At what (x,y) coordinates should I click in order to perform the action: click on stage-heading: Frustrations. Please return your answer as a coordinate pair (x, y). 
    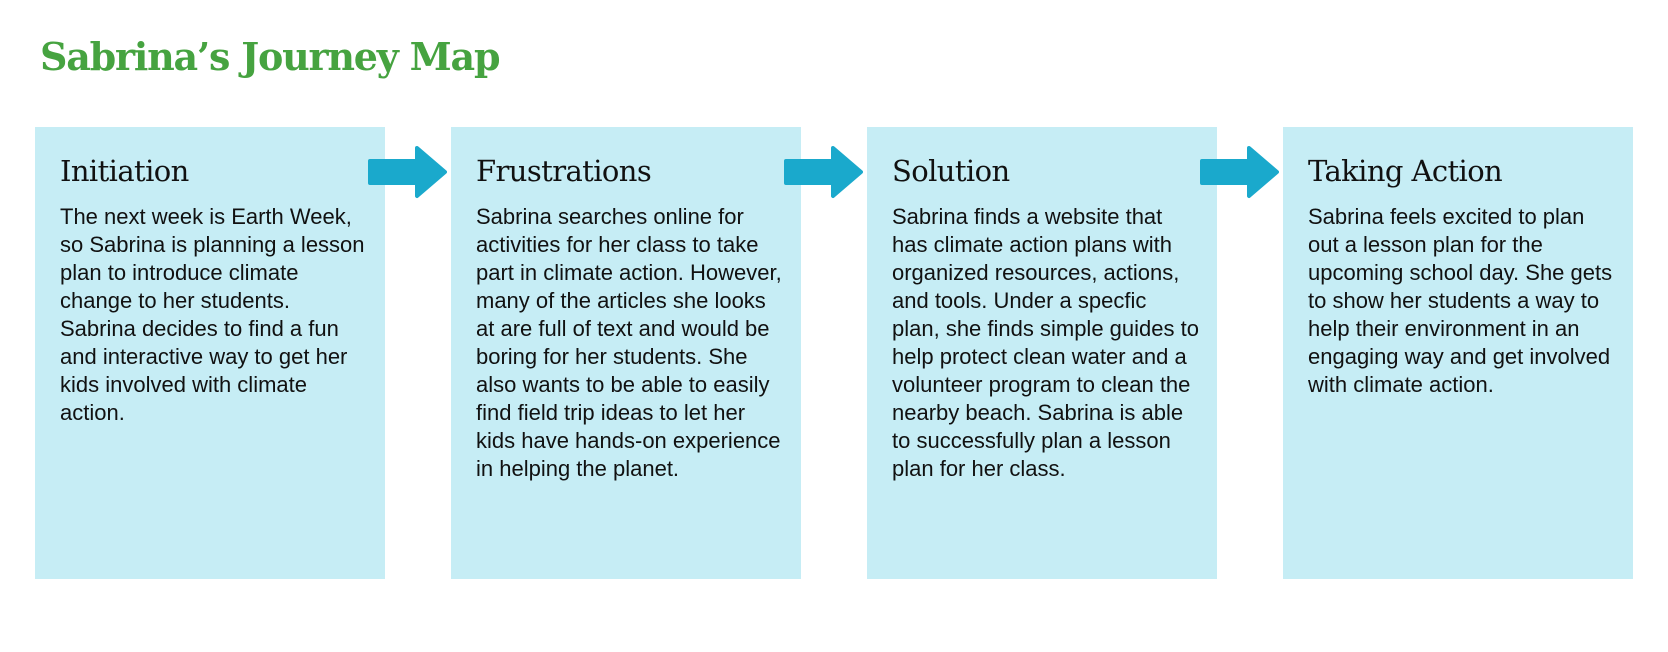
    Looking at the image, I should click on (564, 171).